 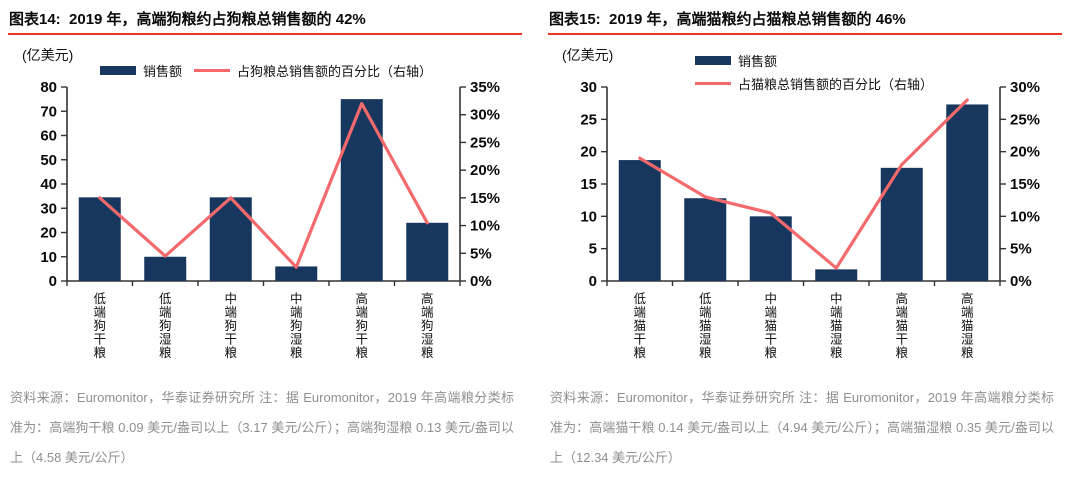 What do you see at coordinates (705, 326) in the screenshot?
I see `x-axis-label: 低端猫湿粮` at bounding box center [705, 326].